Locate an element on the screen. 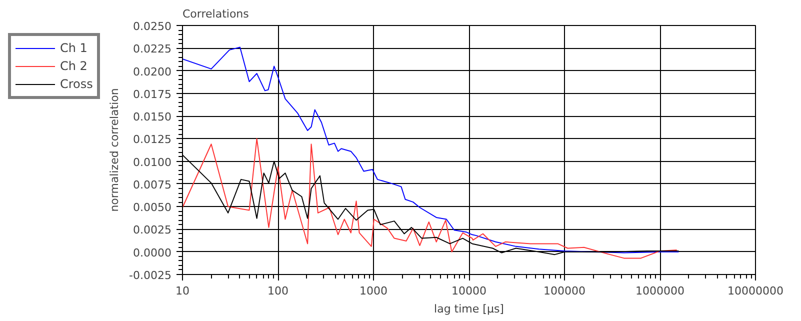  y-tick-label: 0.0250 is located at coordinates (152, 26).